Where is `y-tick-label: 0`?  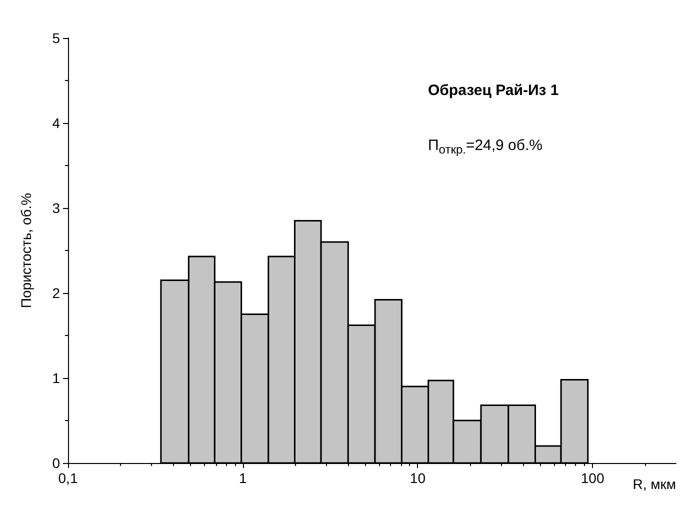 y-tick-label: 0 is located at coordinates (56, 463).